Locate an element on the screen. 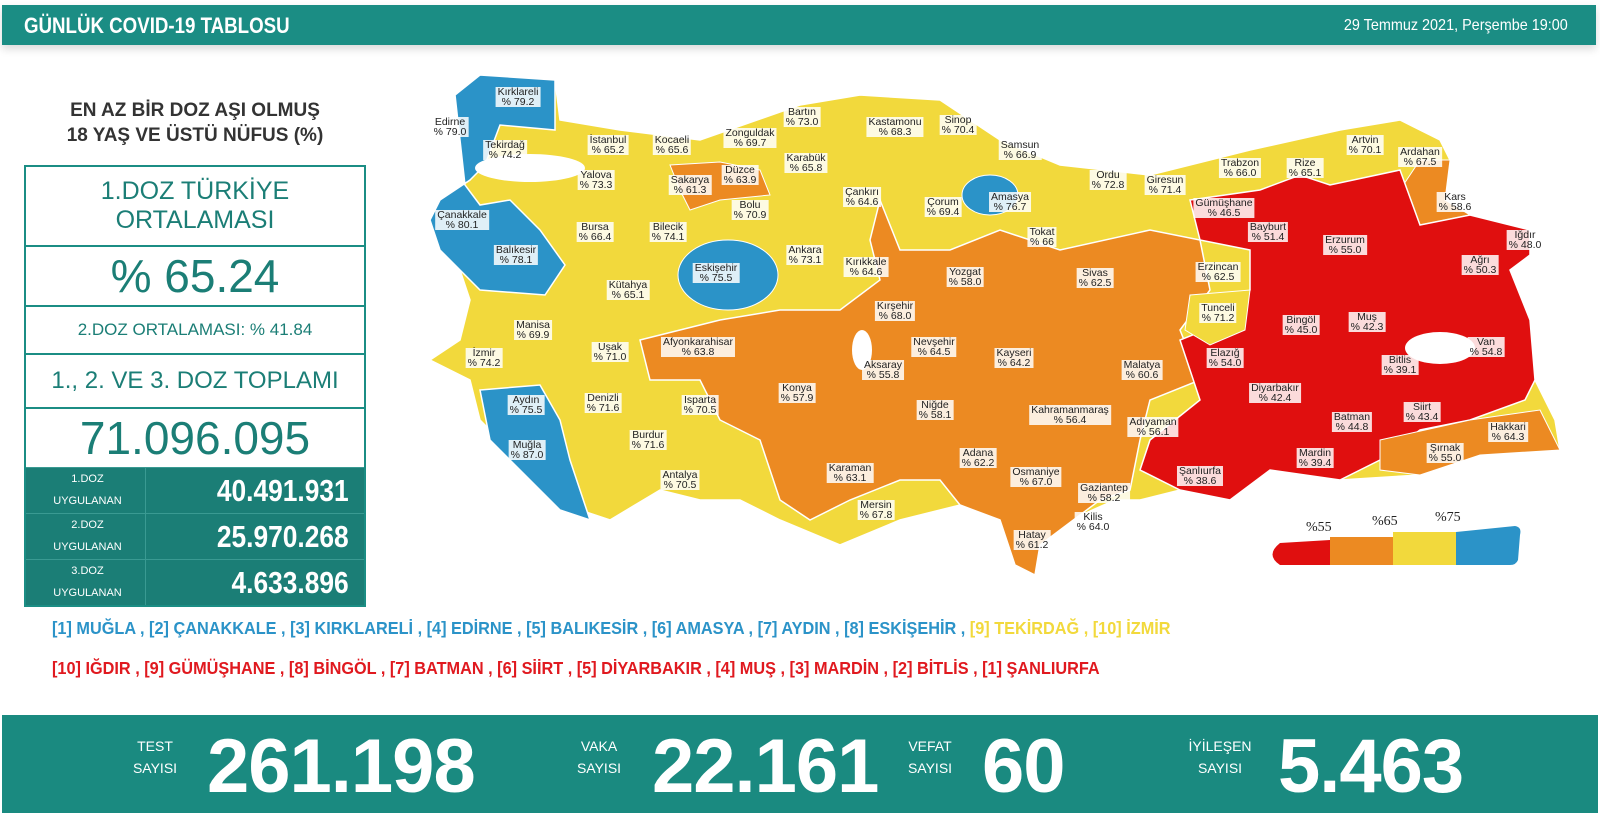  dose1-row: 1.DOZ UYGULANAN 40.491.931 is located at coordinates (195, 490).